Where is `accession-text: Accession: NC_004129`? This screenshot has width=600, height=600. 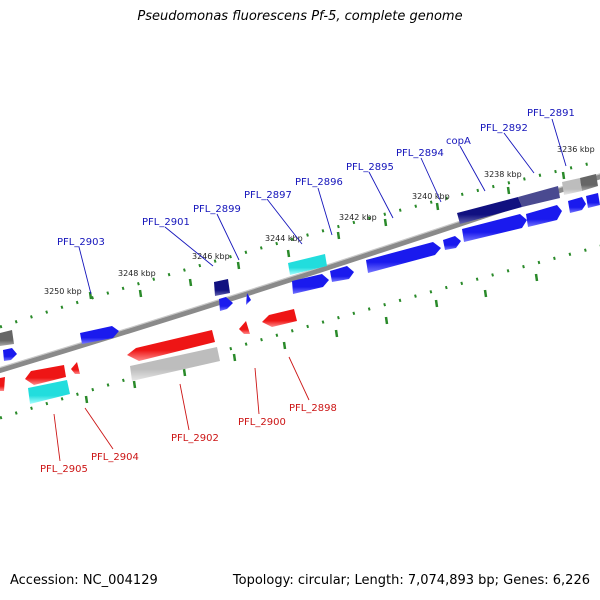 accession-text: Accession: NC_004129 is located at coordinates (84, 580).